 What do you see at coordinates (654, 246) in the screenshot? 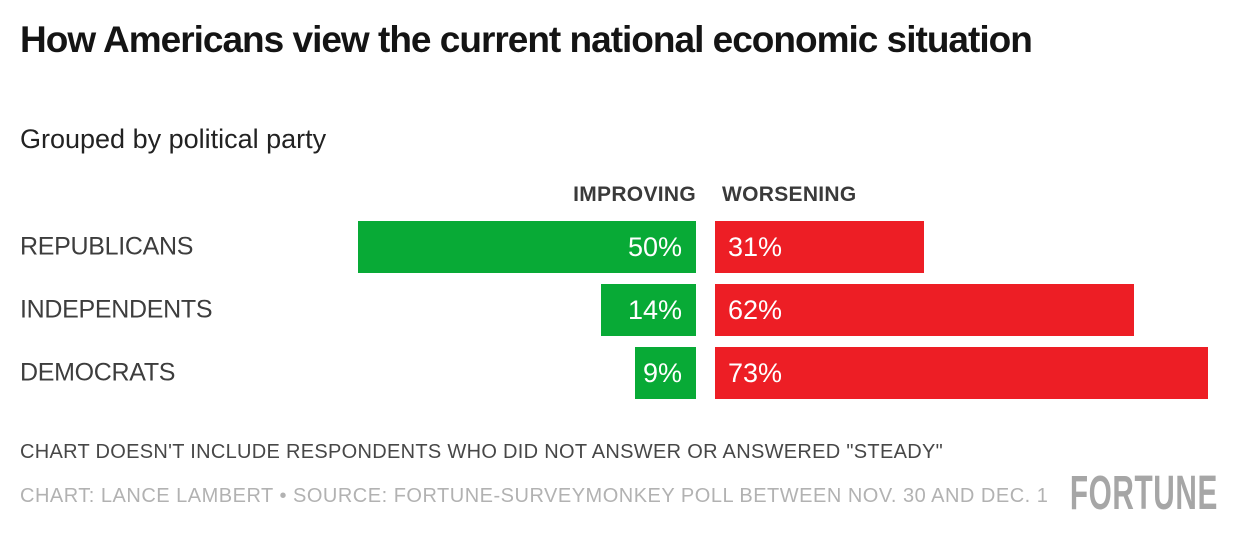
I see `improving-value-label: 50%` at bounding box center [654, 246].